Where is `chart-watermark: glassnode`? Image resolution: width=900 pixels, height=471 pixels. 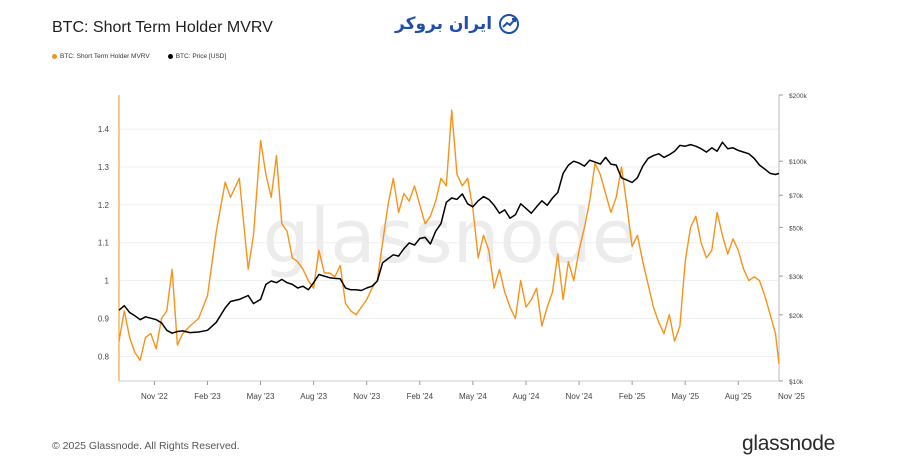
chart-watermark: glassnode is located at coordinates (450, 237).